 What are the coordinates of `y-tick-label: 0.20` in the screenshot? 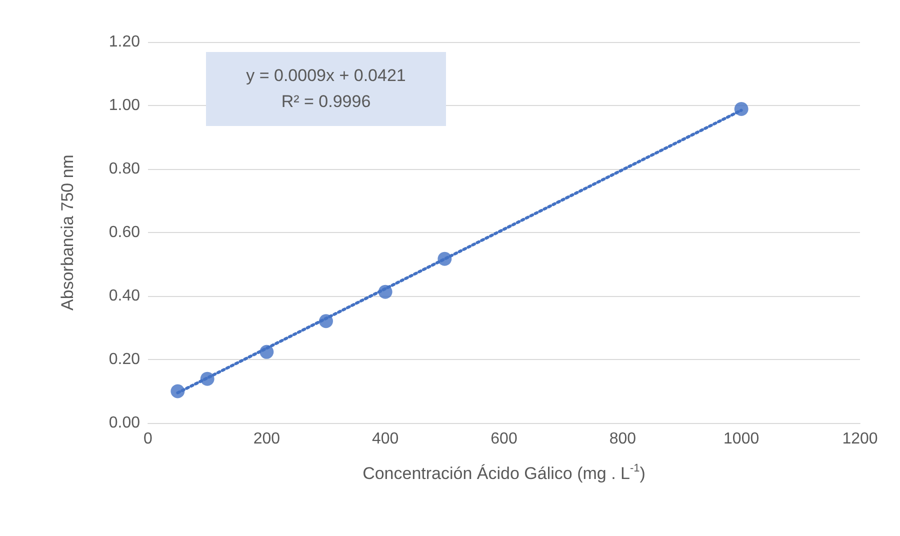 It's located at (124, 359).